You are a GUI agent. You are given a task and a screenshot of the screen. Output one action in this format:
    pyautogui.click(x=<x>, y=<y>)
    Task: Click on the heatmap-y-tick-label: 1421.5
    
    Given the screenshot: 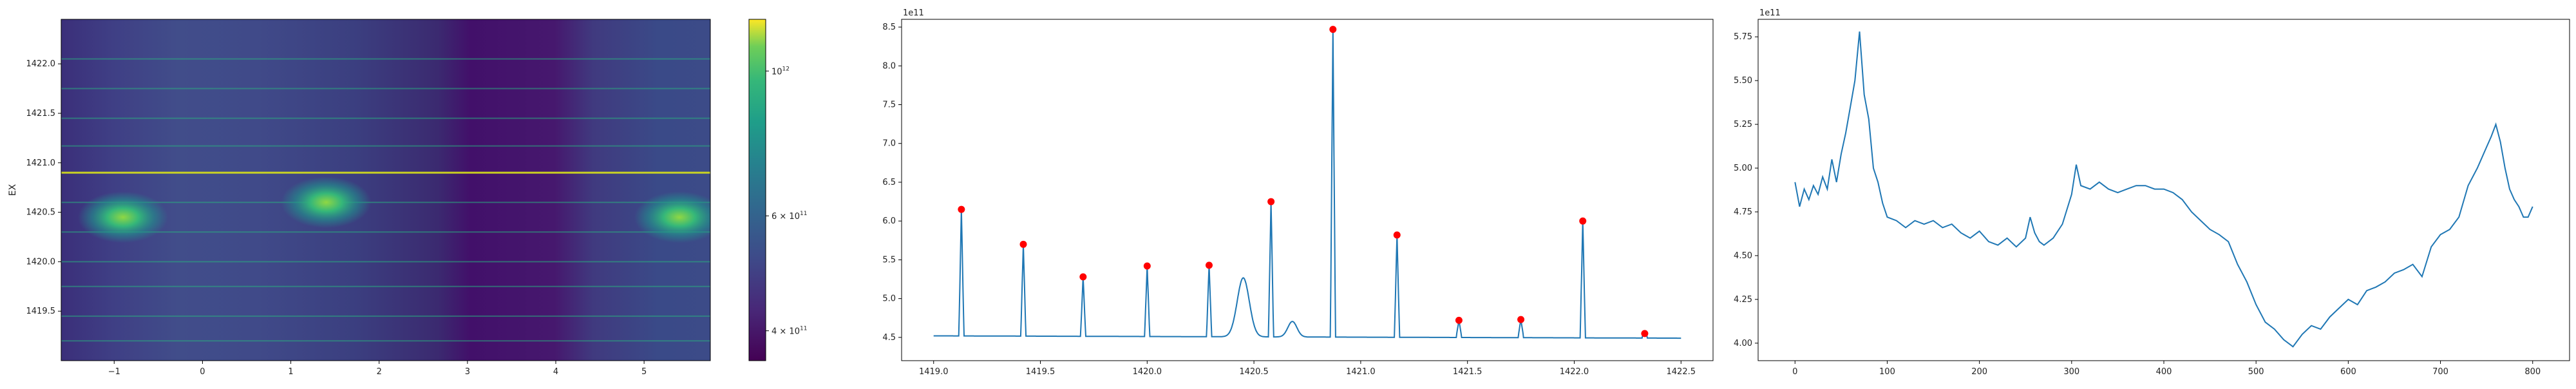 What is the action you would take?
    pyautogui.click(x=41, y=114)
    